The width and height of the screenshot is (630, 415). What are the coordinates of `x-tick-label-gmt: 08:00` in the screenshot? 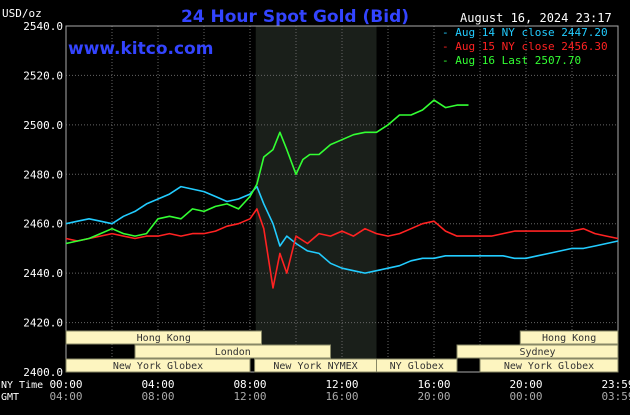 It's located at (157, 396).